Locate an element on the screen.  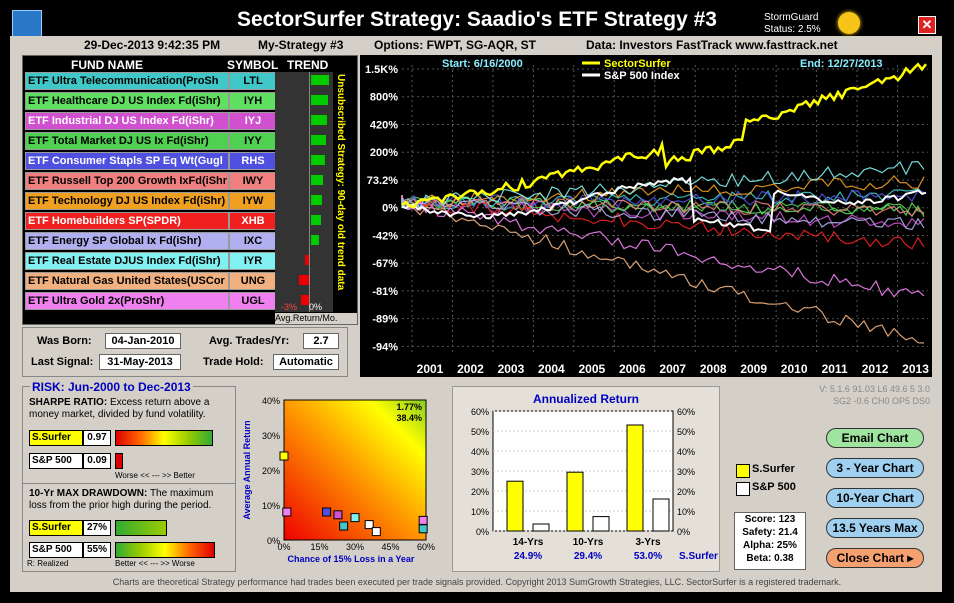
x-tick-label: 2001 is located at coordinates (430, 369).